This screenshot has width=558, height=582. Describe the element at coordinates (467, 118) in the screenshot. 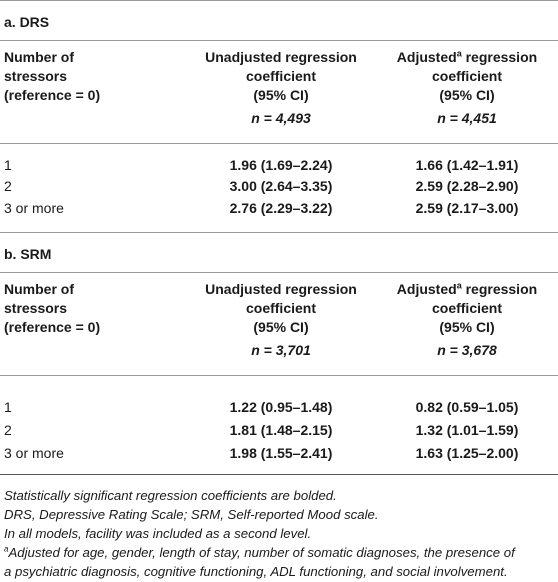

I see `sample-size-adjusted-drs: n = 4,451` at that location.